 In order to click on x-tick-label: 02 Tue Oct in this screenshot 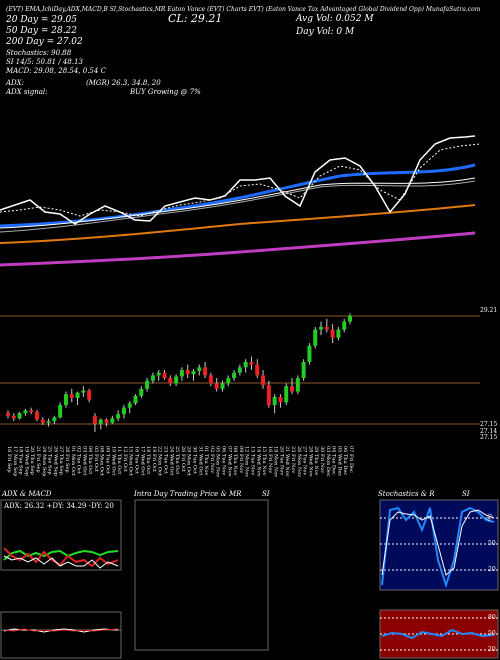, I will do `click(79, 460)`.